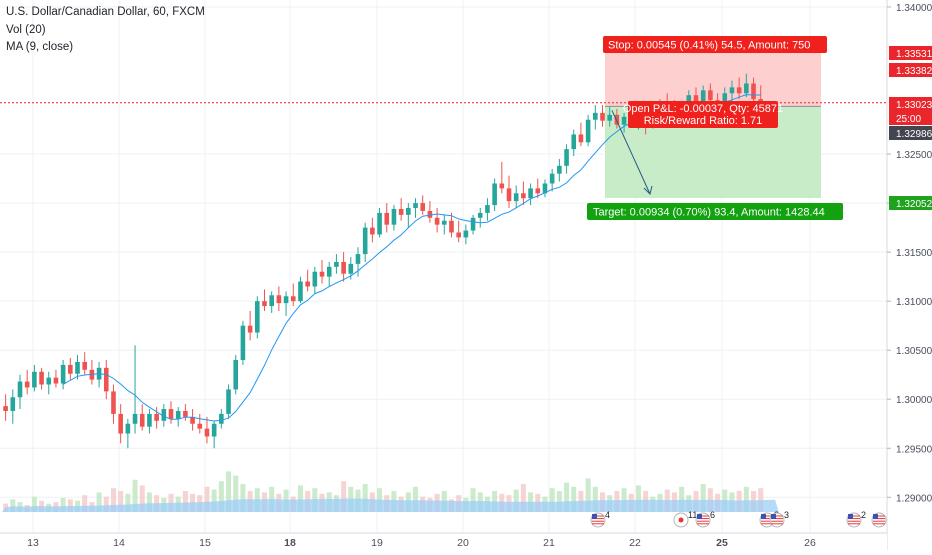  What do you see at coordinates (856, 519) in the screenshot?
I see `event-marker: 2` at bounding box center [856, 519].